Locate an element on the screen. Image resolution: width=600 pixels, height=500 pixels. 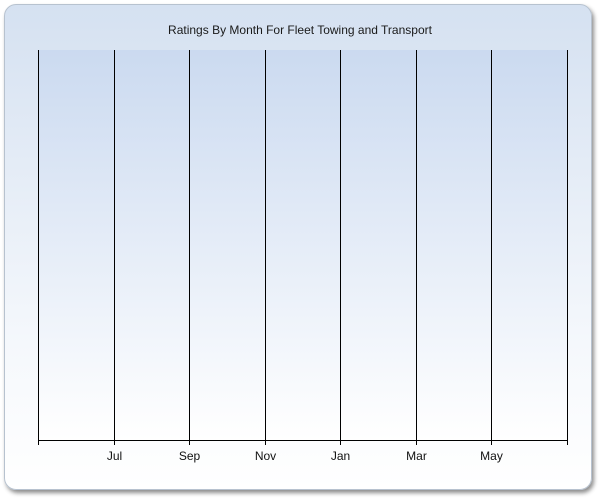
x-axis is located at coordinates (303, 442).